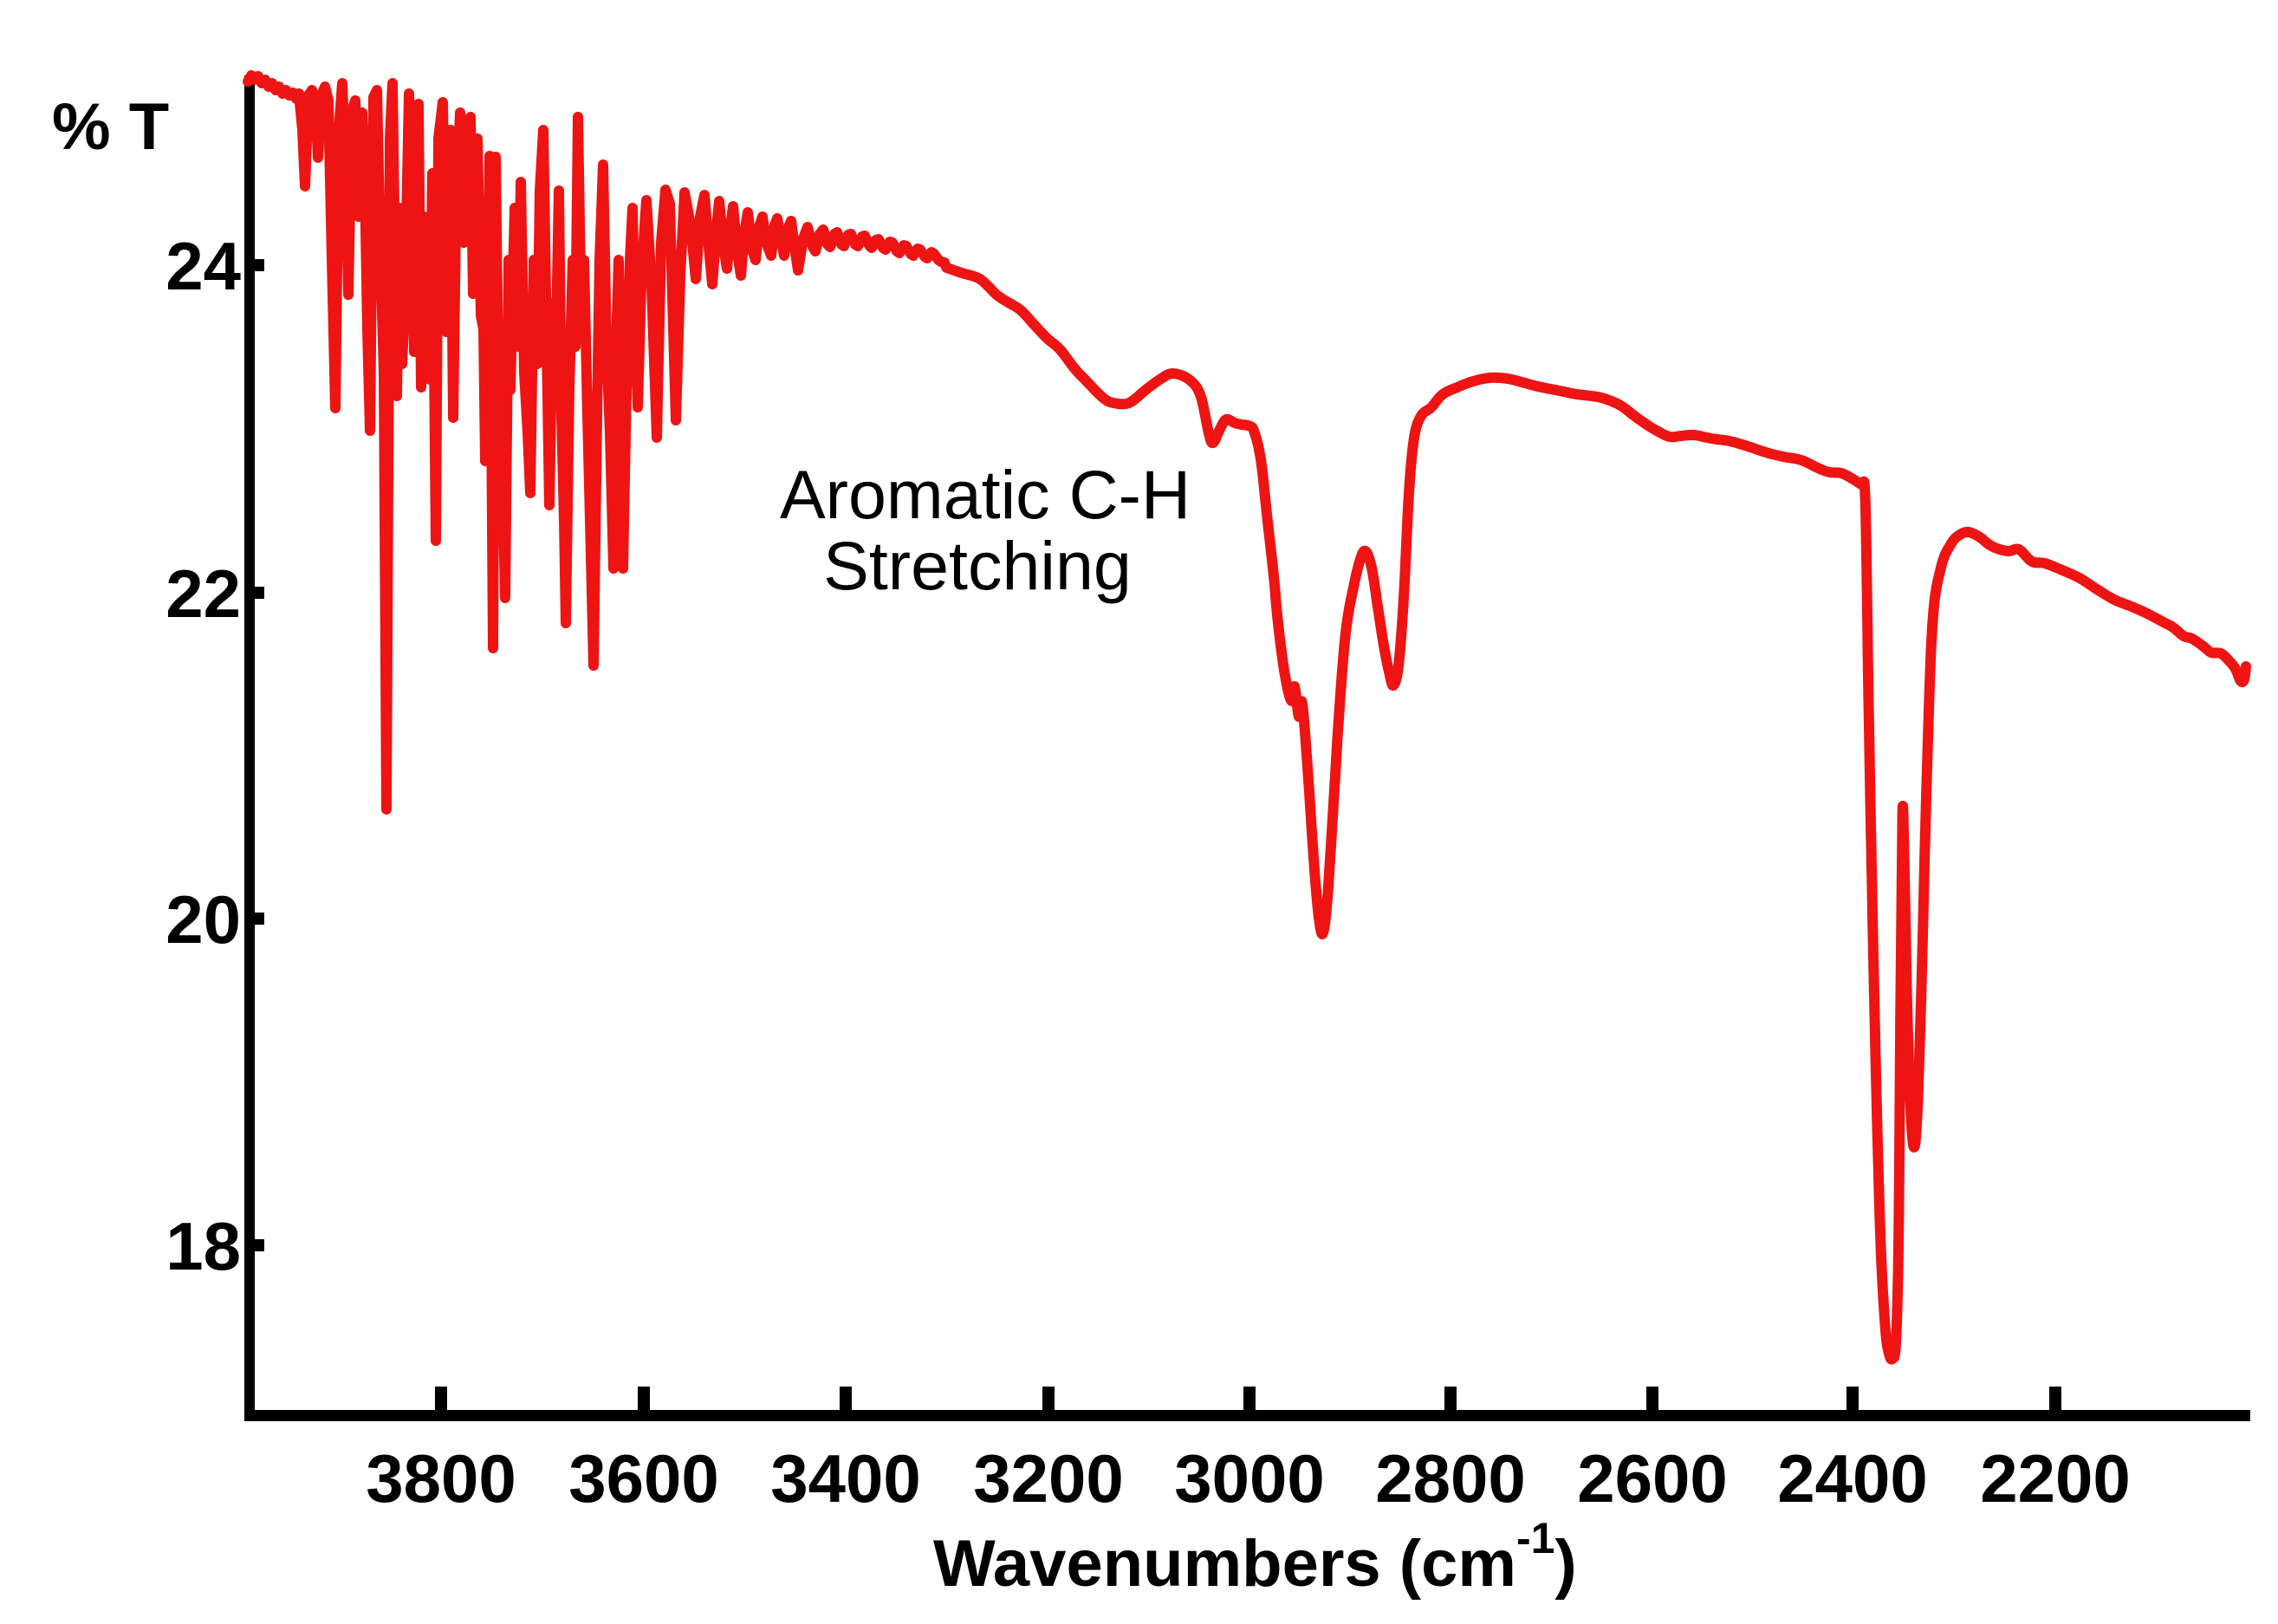  Describe the element at coordinates (203, 1246) in the screenshot. I see `svg-text: 18` at that location.